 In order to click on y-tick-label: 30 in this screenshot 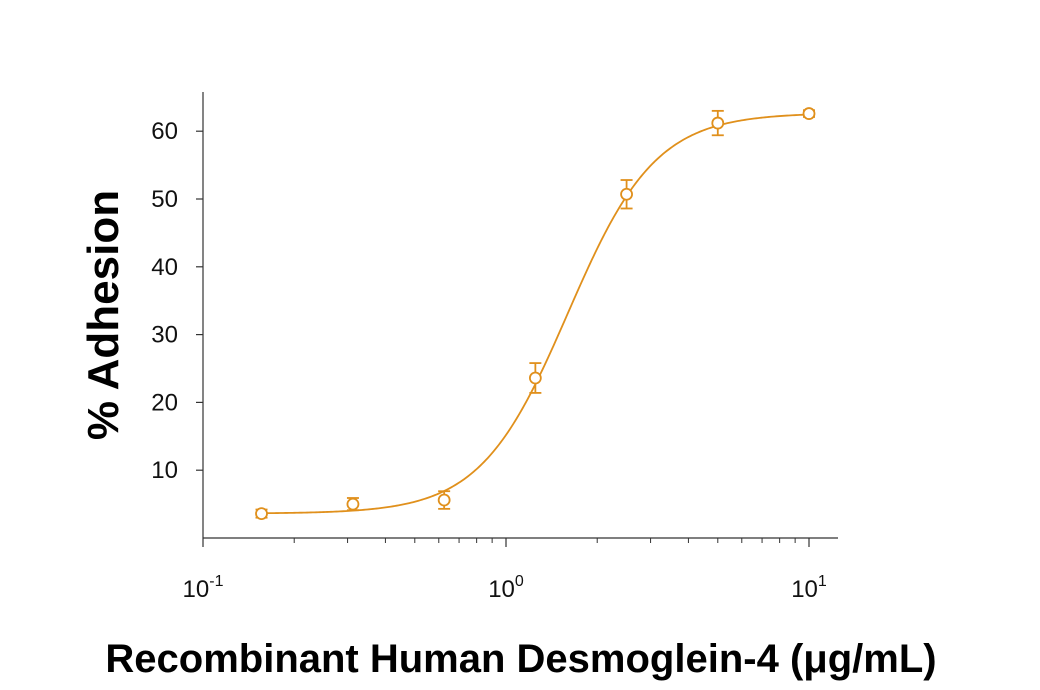, I will do `click(164, 335)`.